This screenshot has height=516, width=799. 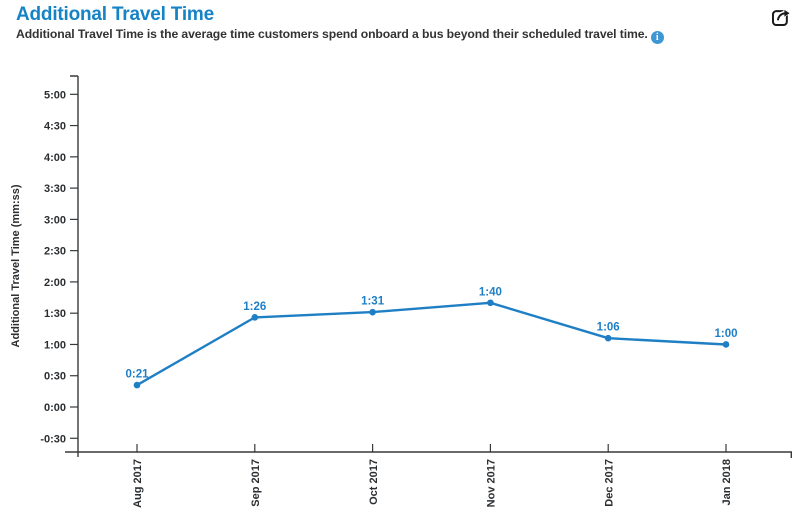 I want to click on y-tick-label: 1:30, so click(x=55, y=314).